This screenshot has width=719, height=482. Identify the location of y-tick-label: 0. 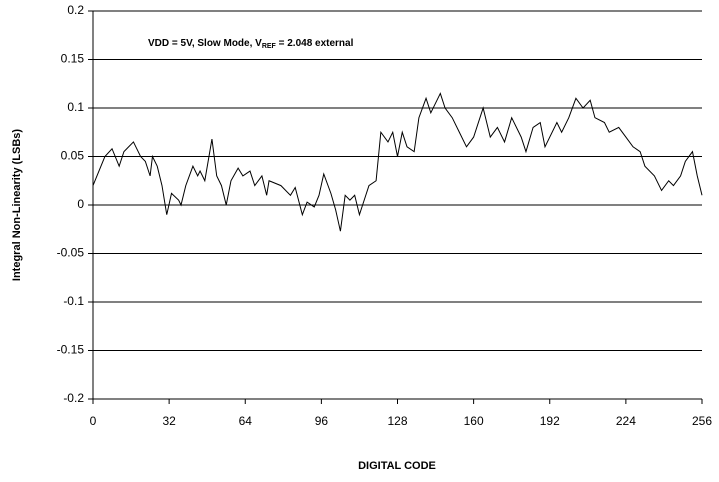
(80, 204).